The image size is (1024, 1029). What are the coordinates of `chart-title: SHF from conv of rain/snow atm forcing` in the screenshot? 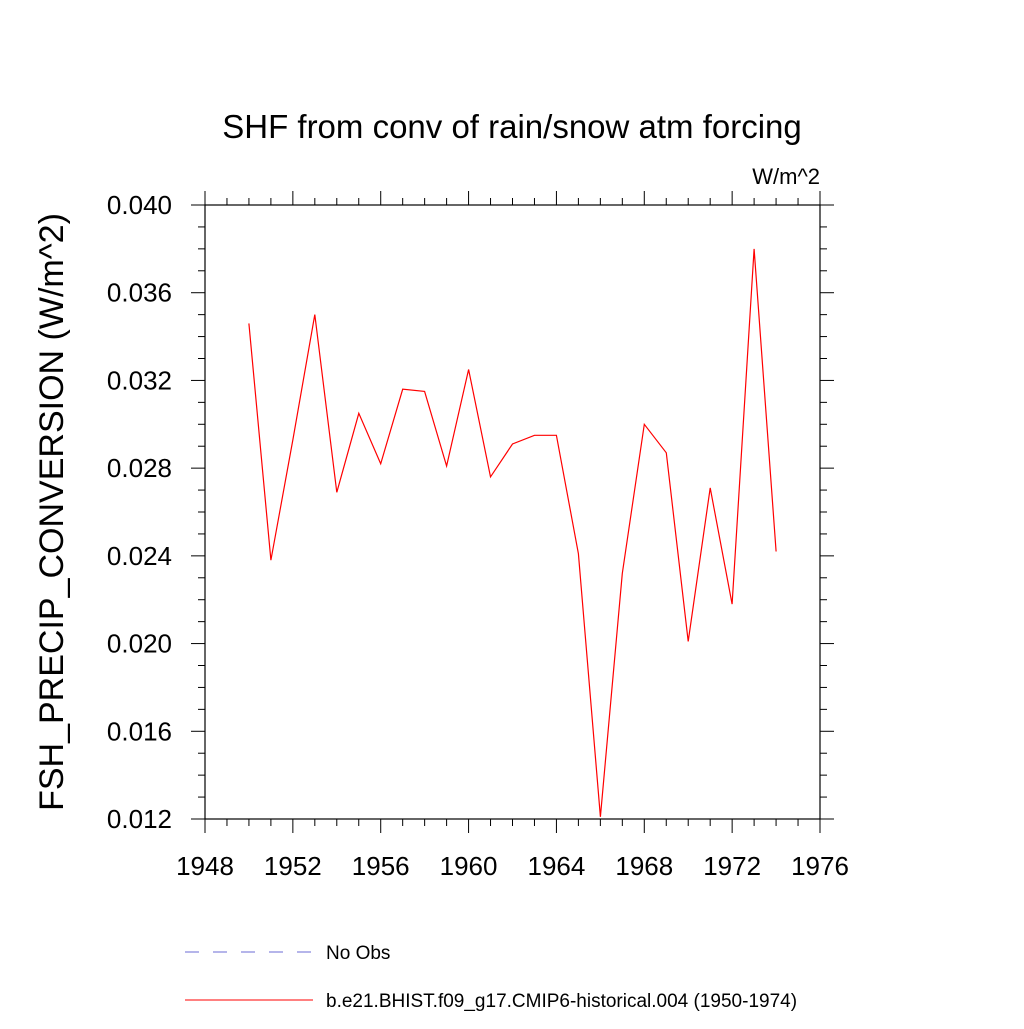 It's located at (512, 126).